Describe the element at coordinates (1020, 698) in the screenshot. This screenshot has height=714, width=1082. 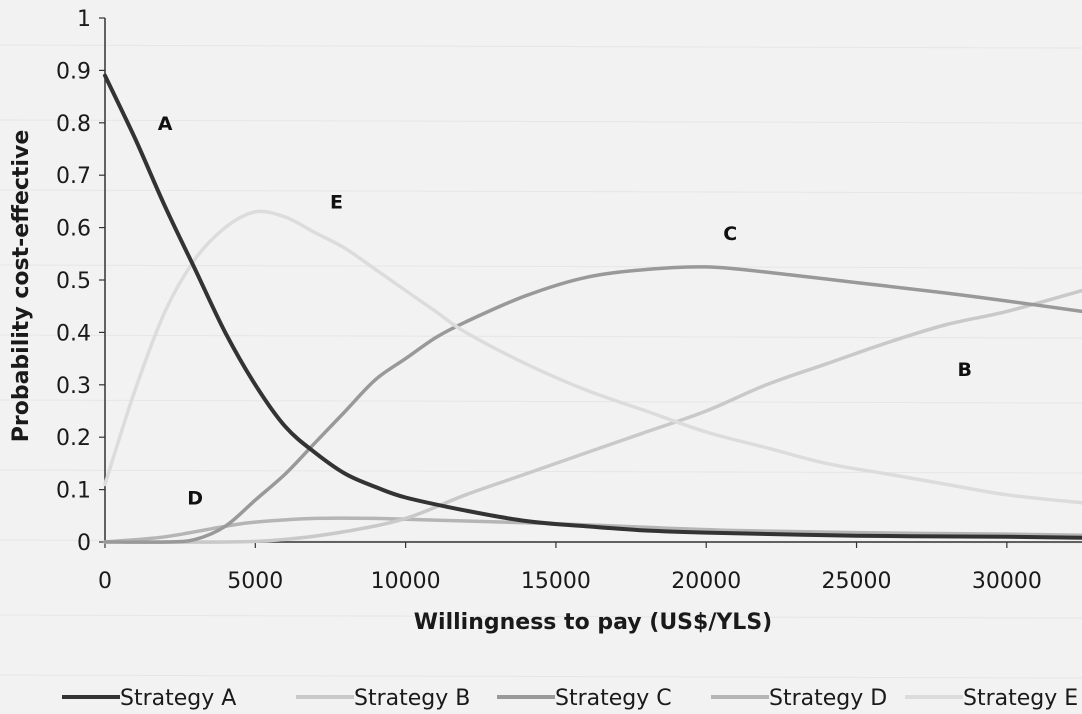
I see `legend-label: Strategy E` at that location.